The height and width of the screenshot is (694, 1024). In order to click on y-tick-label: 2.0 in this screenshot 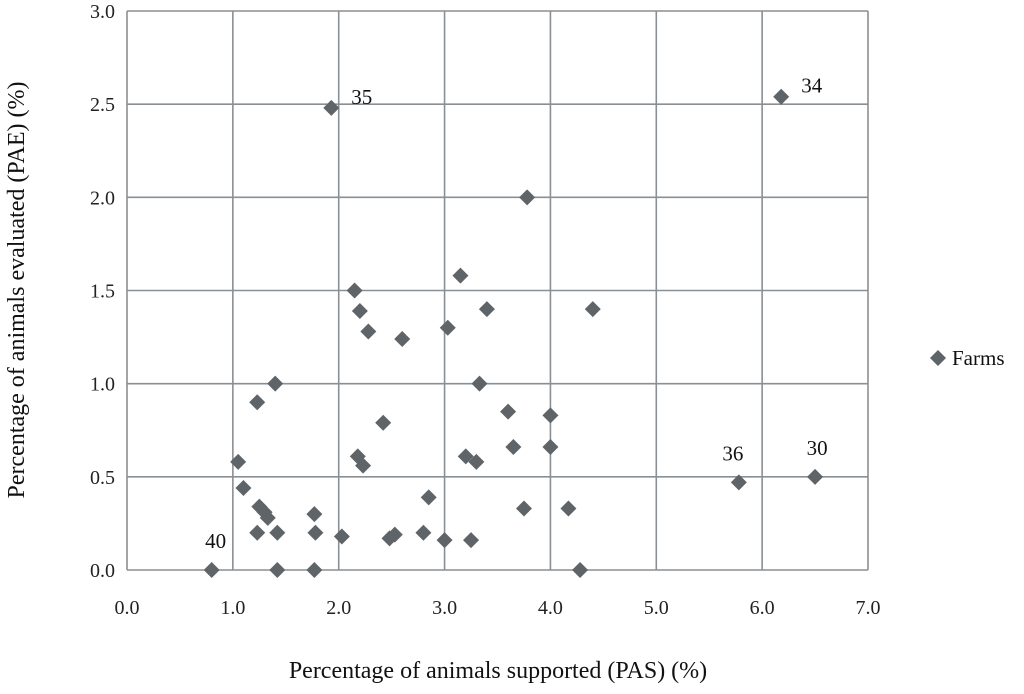, I will do `click(102, 198)`.